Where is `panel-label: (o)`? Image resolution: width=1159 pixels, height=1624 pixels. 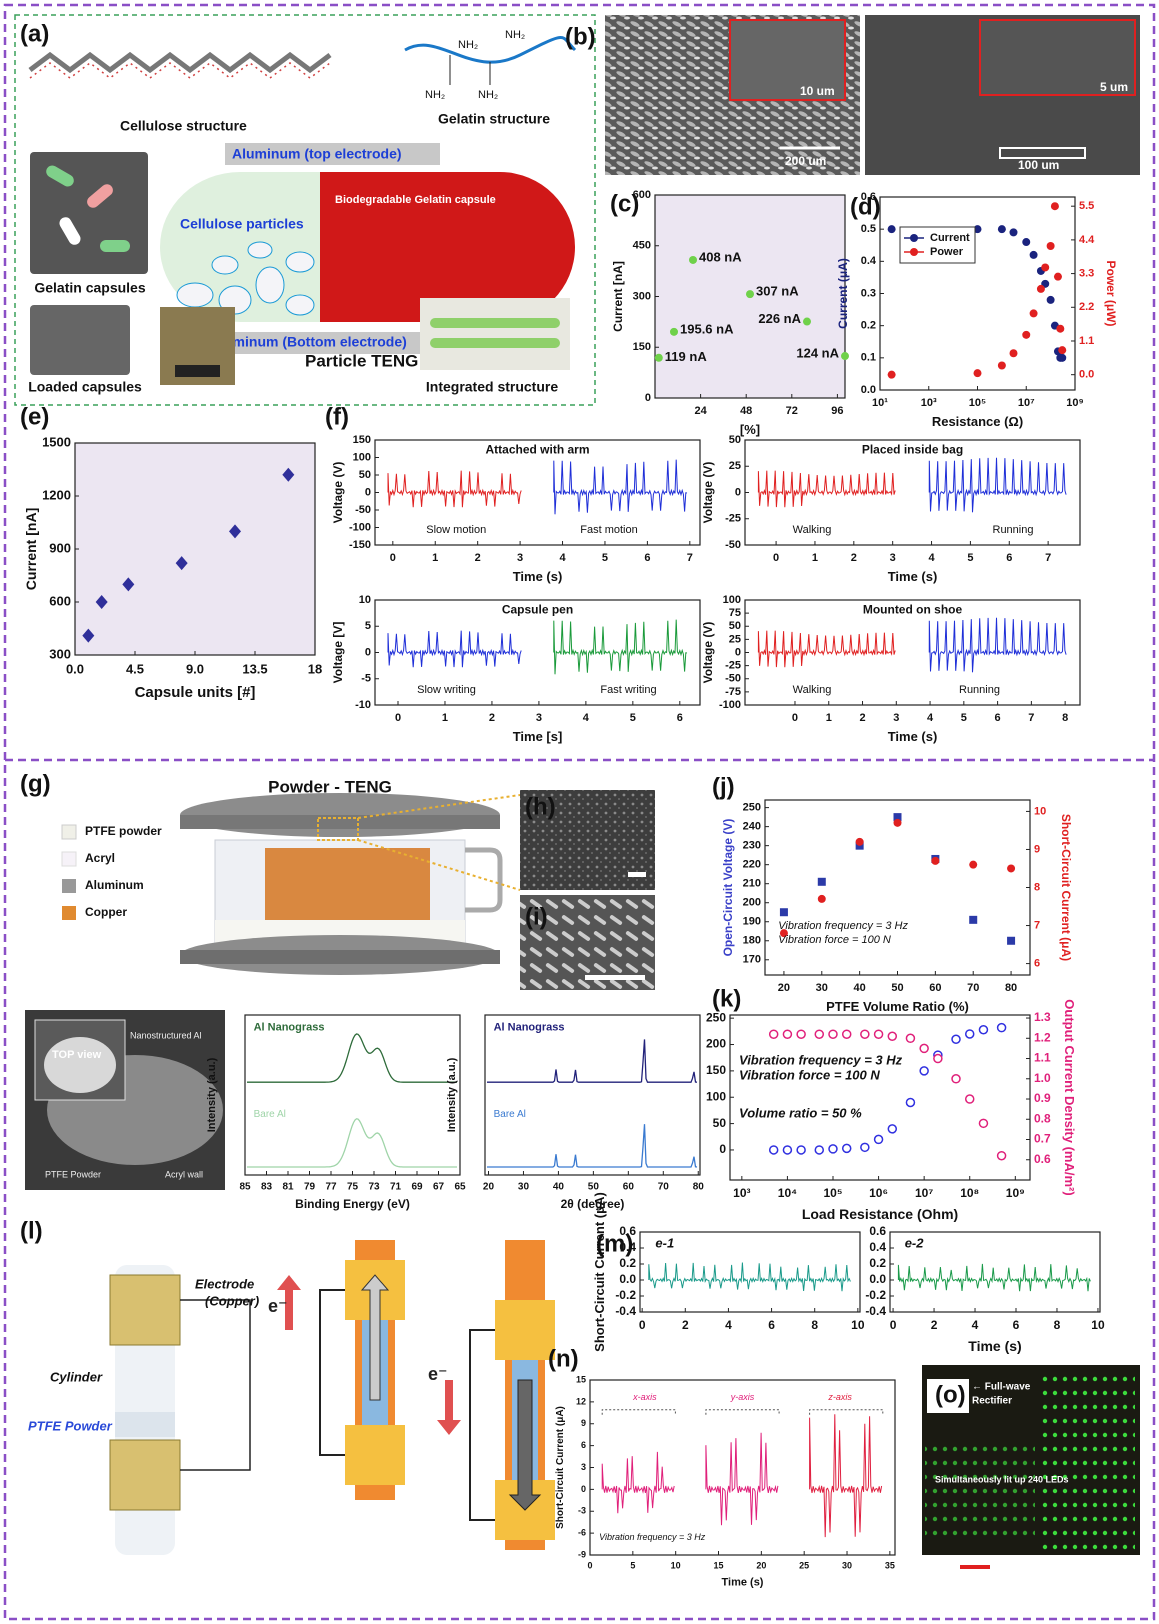
panel-label: (o) is located at coordinates (950, 1394).